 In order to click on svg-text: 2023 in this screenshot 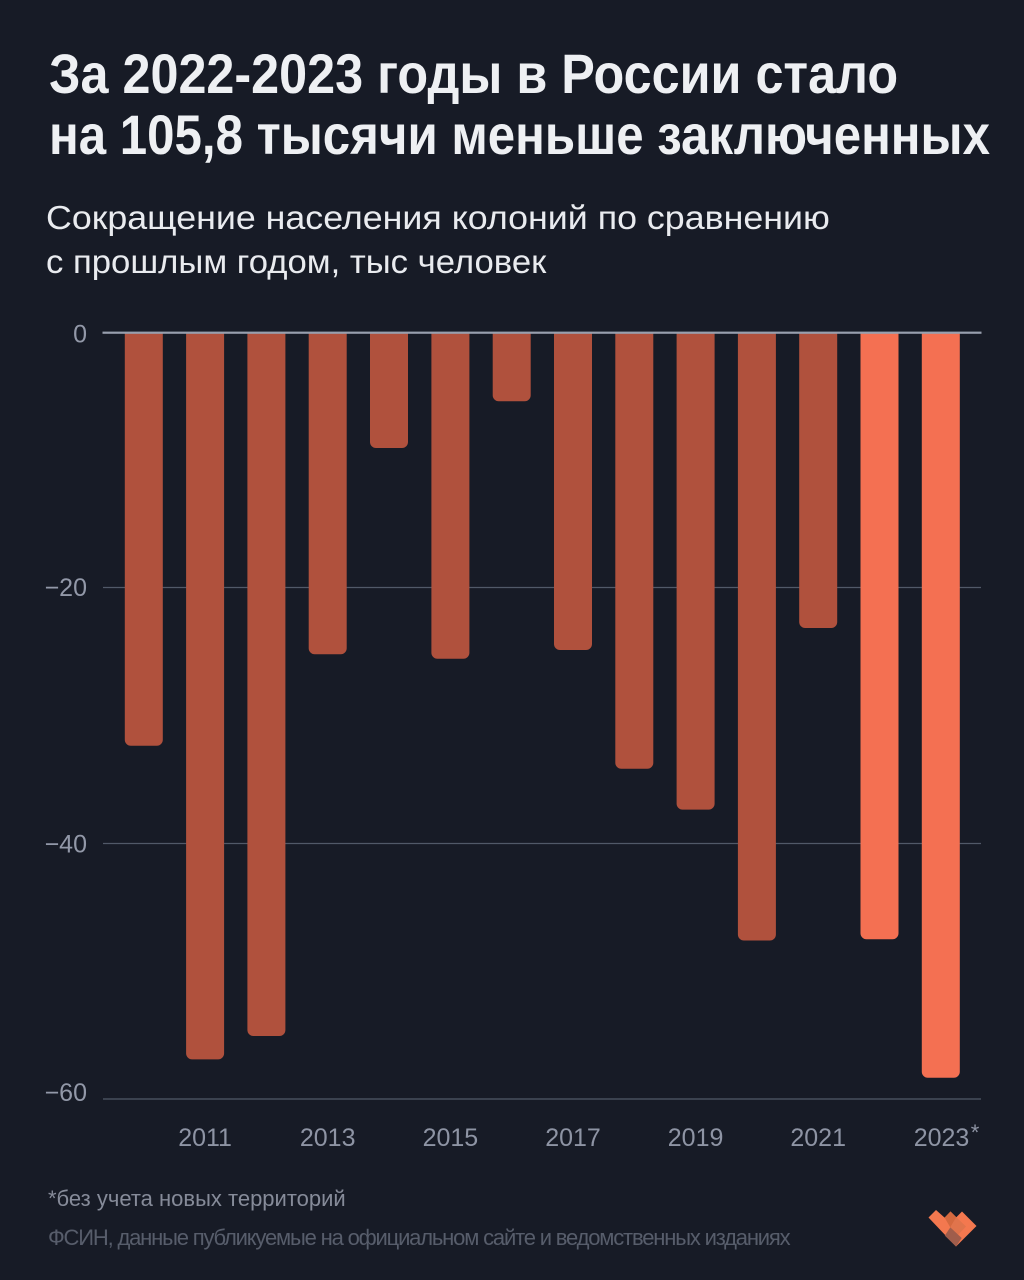, I will do `click(942, 1138)`.